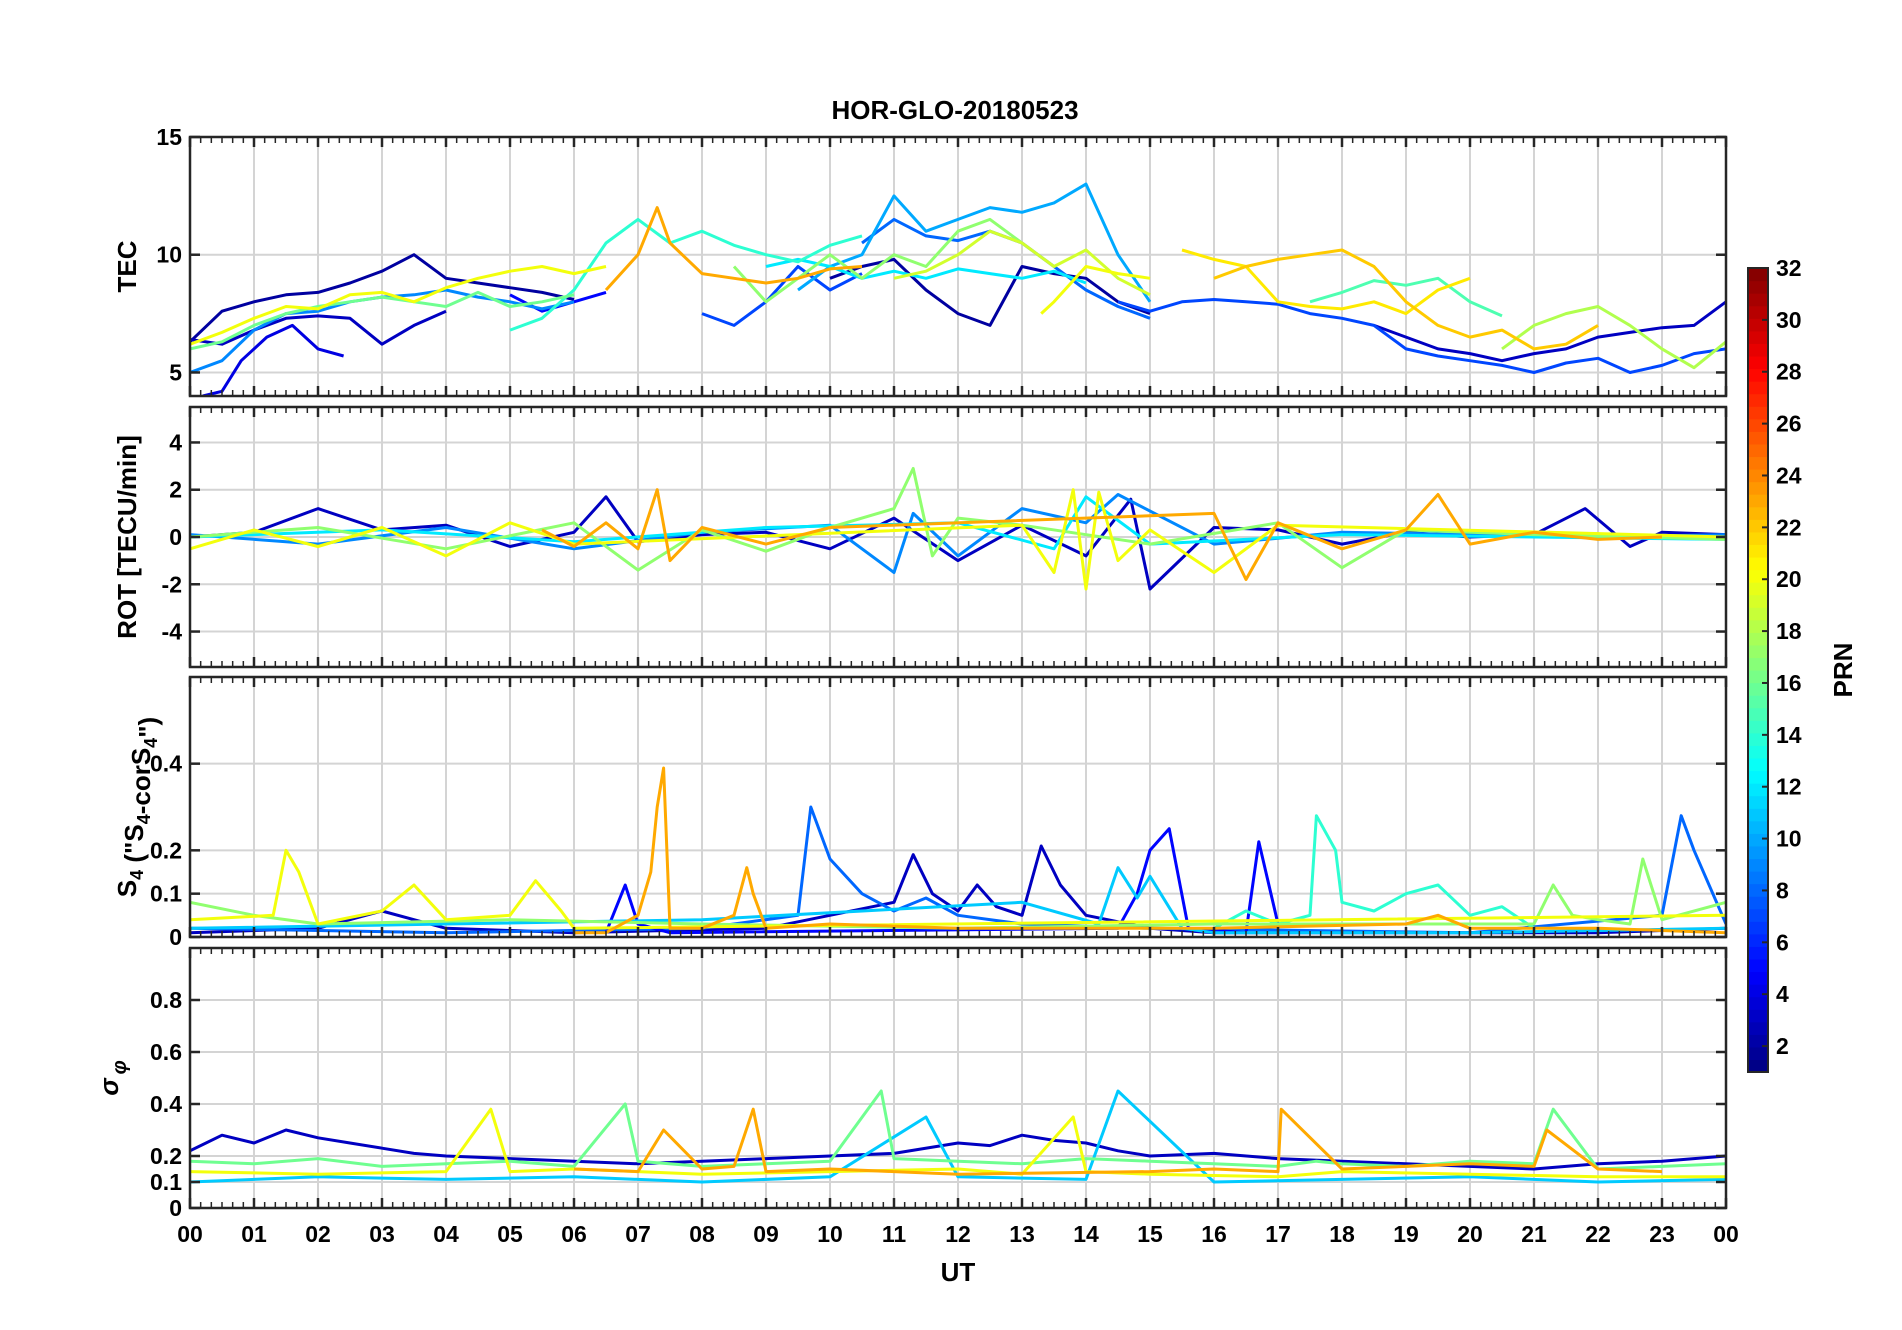 The image size is (1902, 1330). I want to click on x-tick-label: 16, so click(1214, 1234).